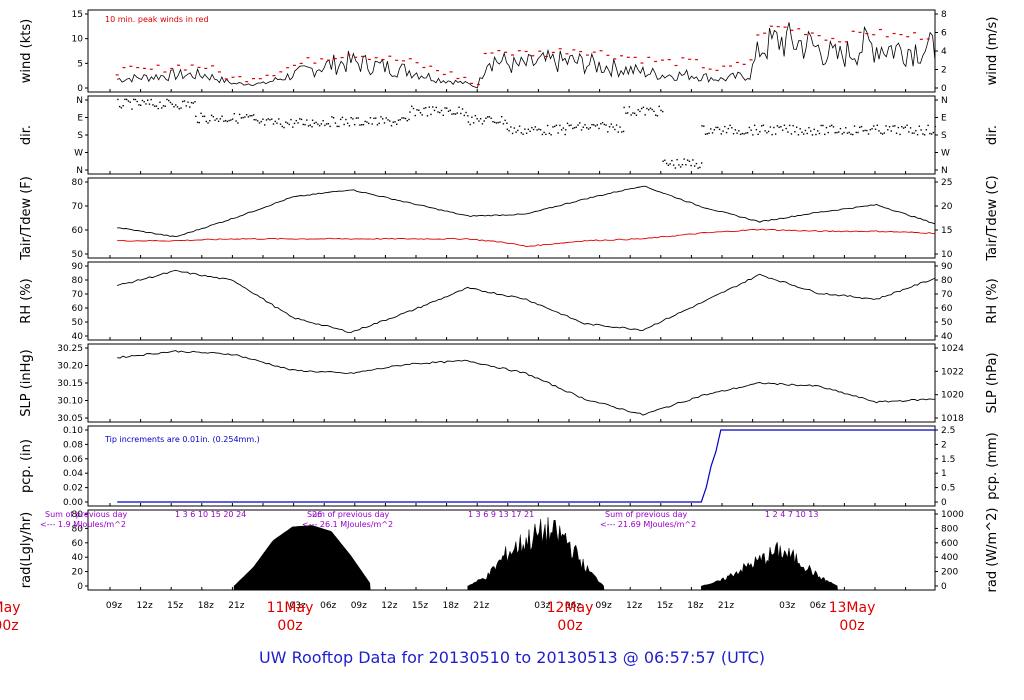 This screenshot has width=1024, height=700. Describe the element at coordinates (992, 135) in the screenshot. I see `ylabel-right-dir: dir.` at that location.